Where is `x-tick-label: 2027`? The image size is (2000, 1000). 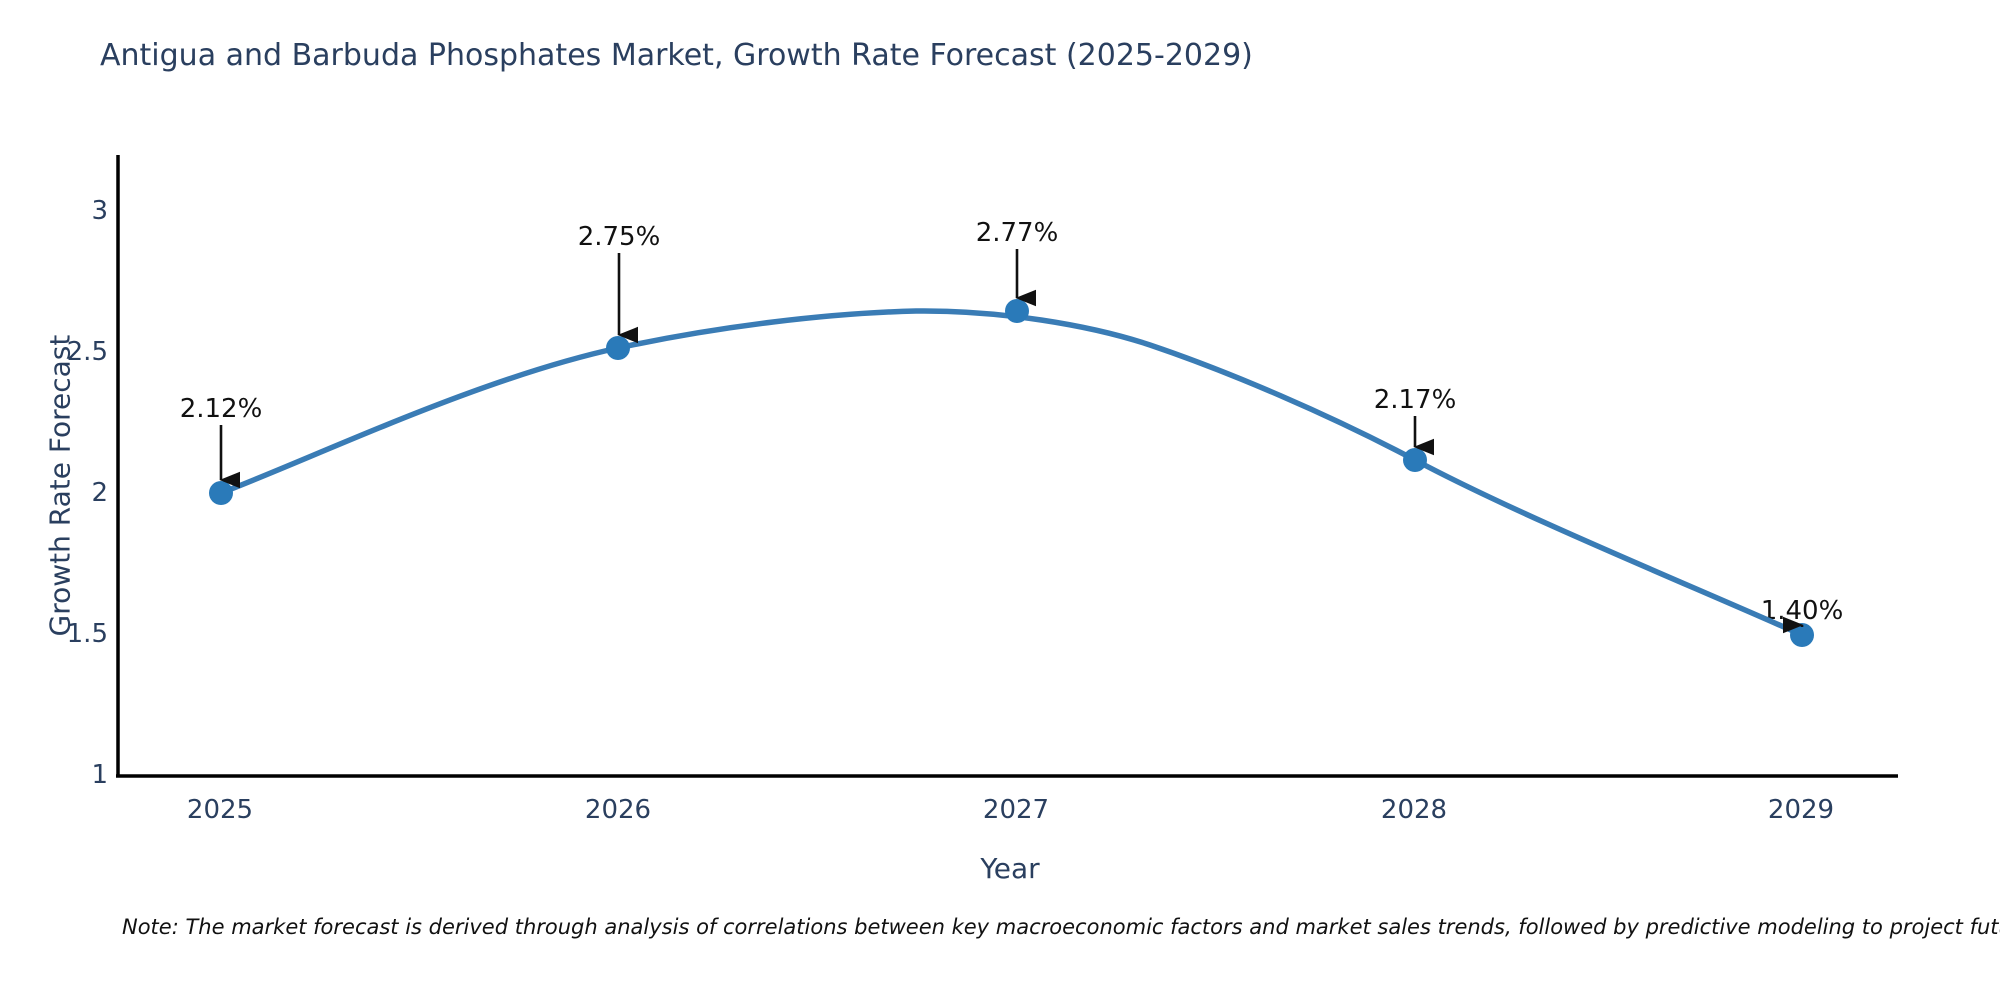 x-tick-label: 2027 is located at coordinates (1016, 810).